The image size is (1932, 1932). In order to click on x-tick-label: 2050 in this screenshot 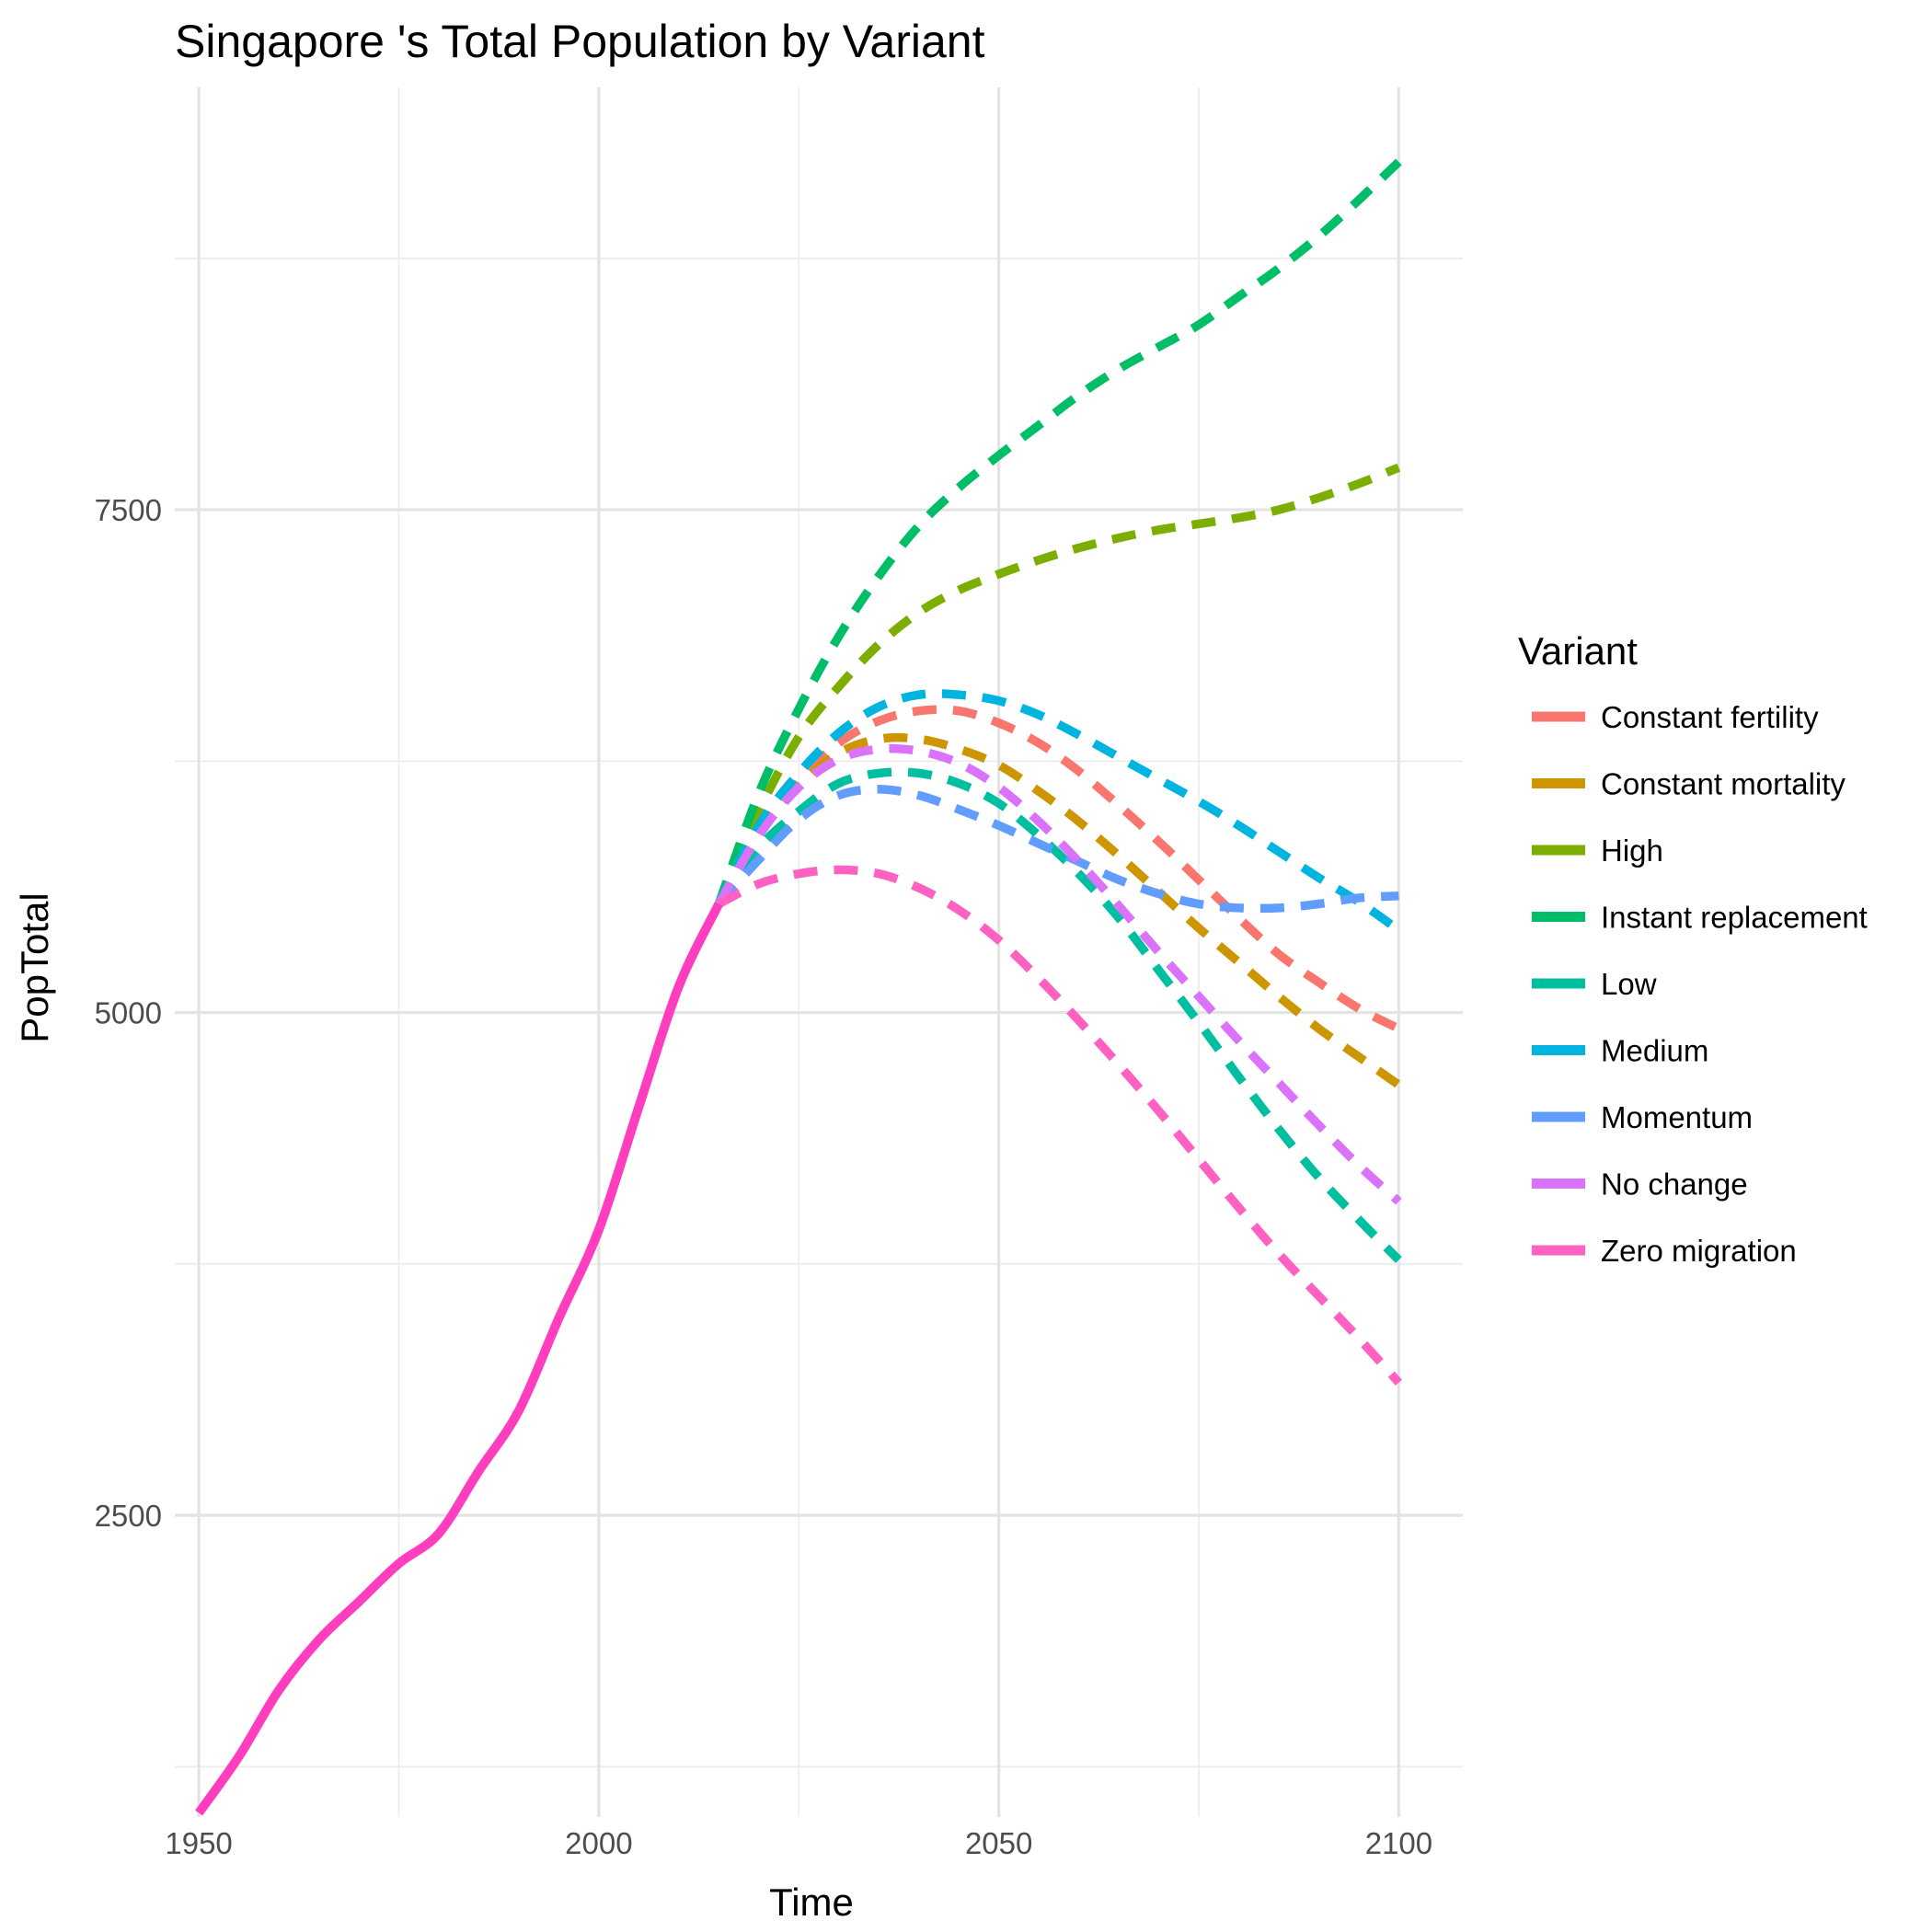, I will do `click(998, 1843)`.